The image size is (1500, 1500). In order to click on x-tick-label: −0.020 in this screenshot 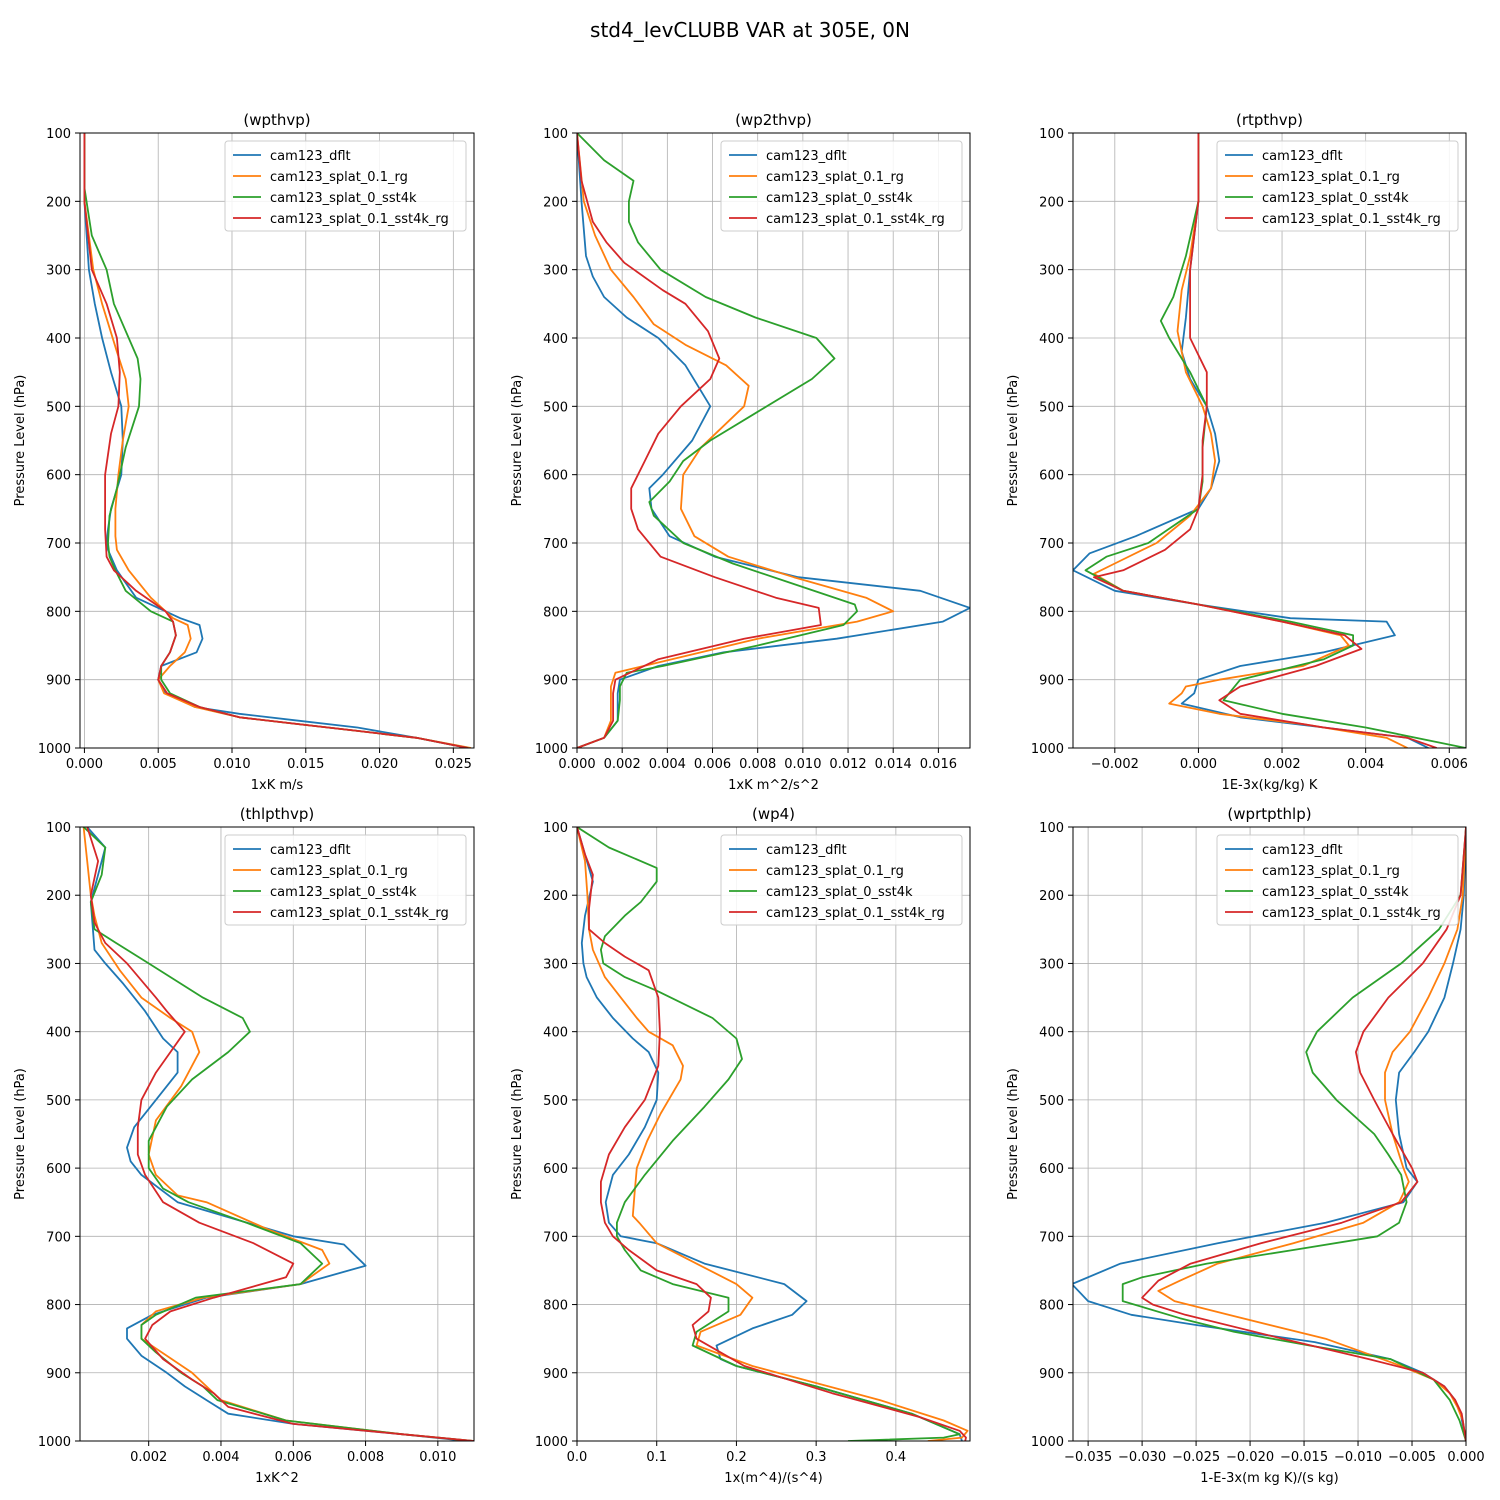, I will do `click(1250, 1457)`.